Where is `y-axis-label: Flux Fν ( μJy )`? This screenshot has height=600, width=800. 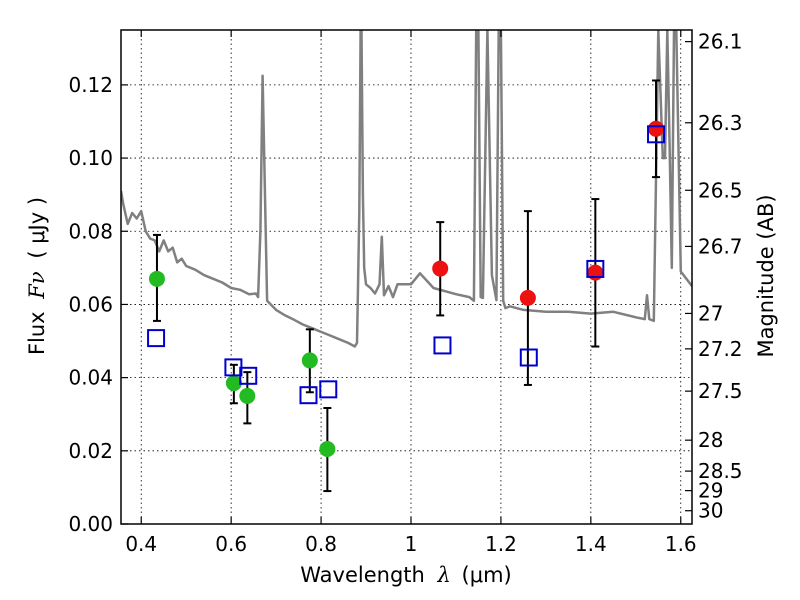 y-axis-label: Flux Fν ( μJy ) is located at coordinates (37, 276).